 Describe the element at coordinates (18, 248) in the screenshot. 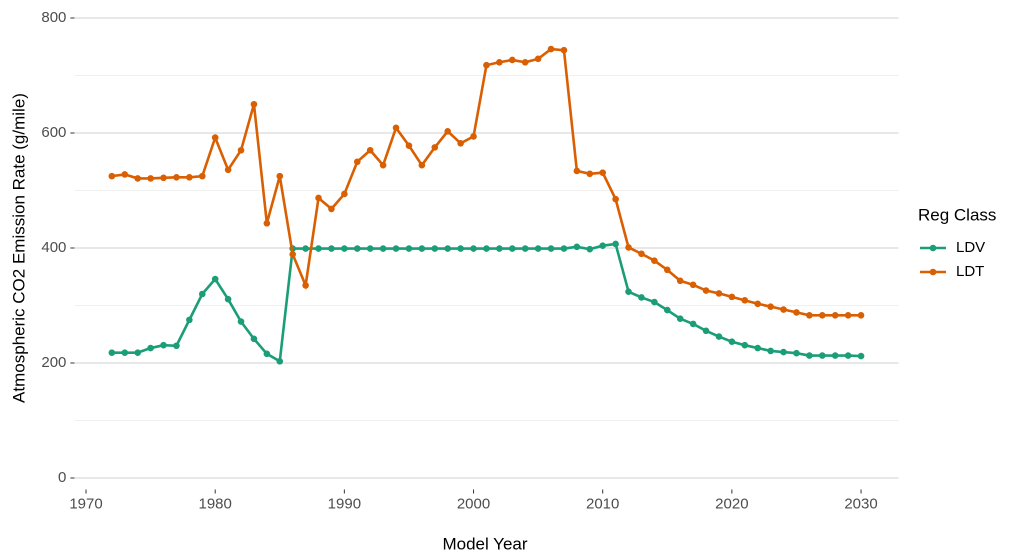

I see `y-axis-title: Atmospheric CO2 Emission Rate (g/mile)` at that location.